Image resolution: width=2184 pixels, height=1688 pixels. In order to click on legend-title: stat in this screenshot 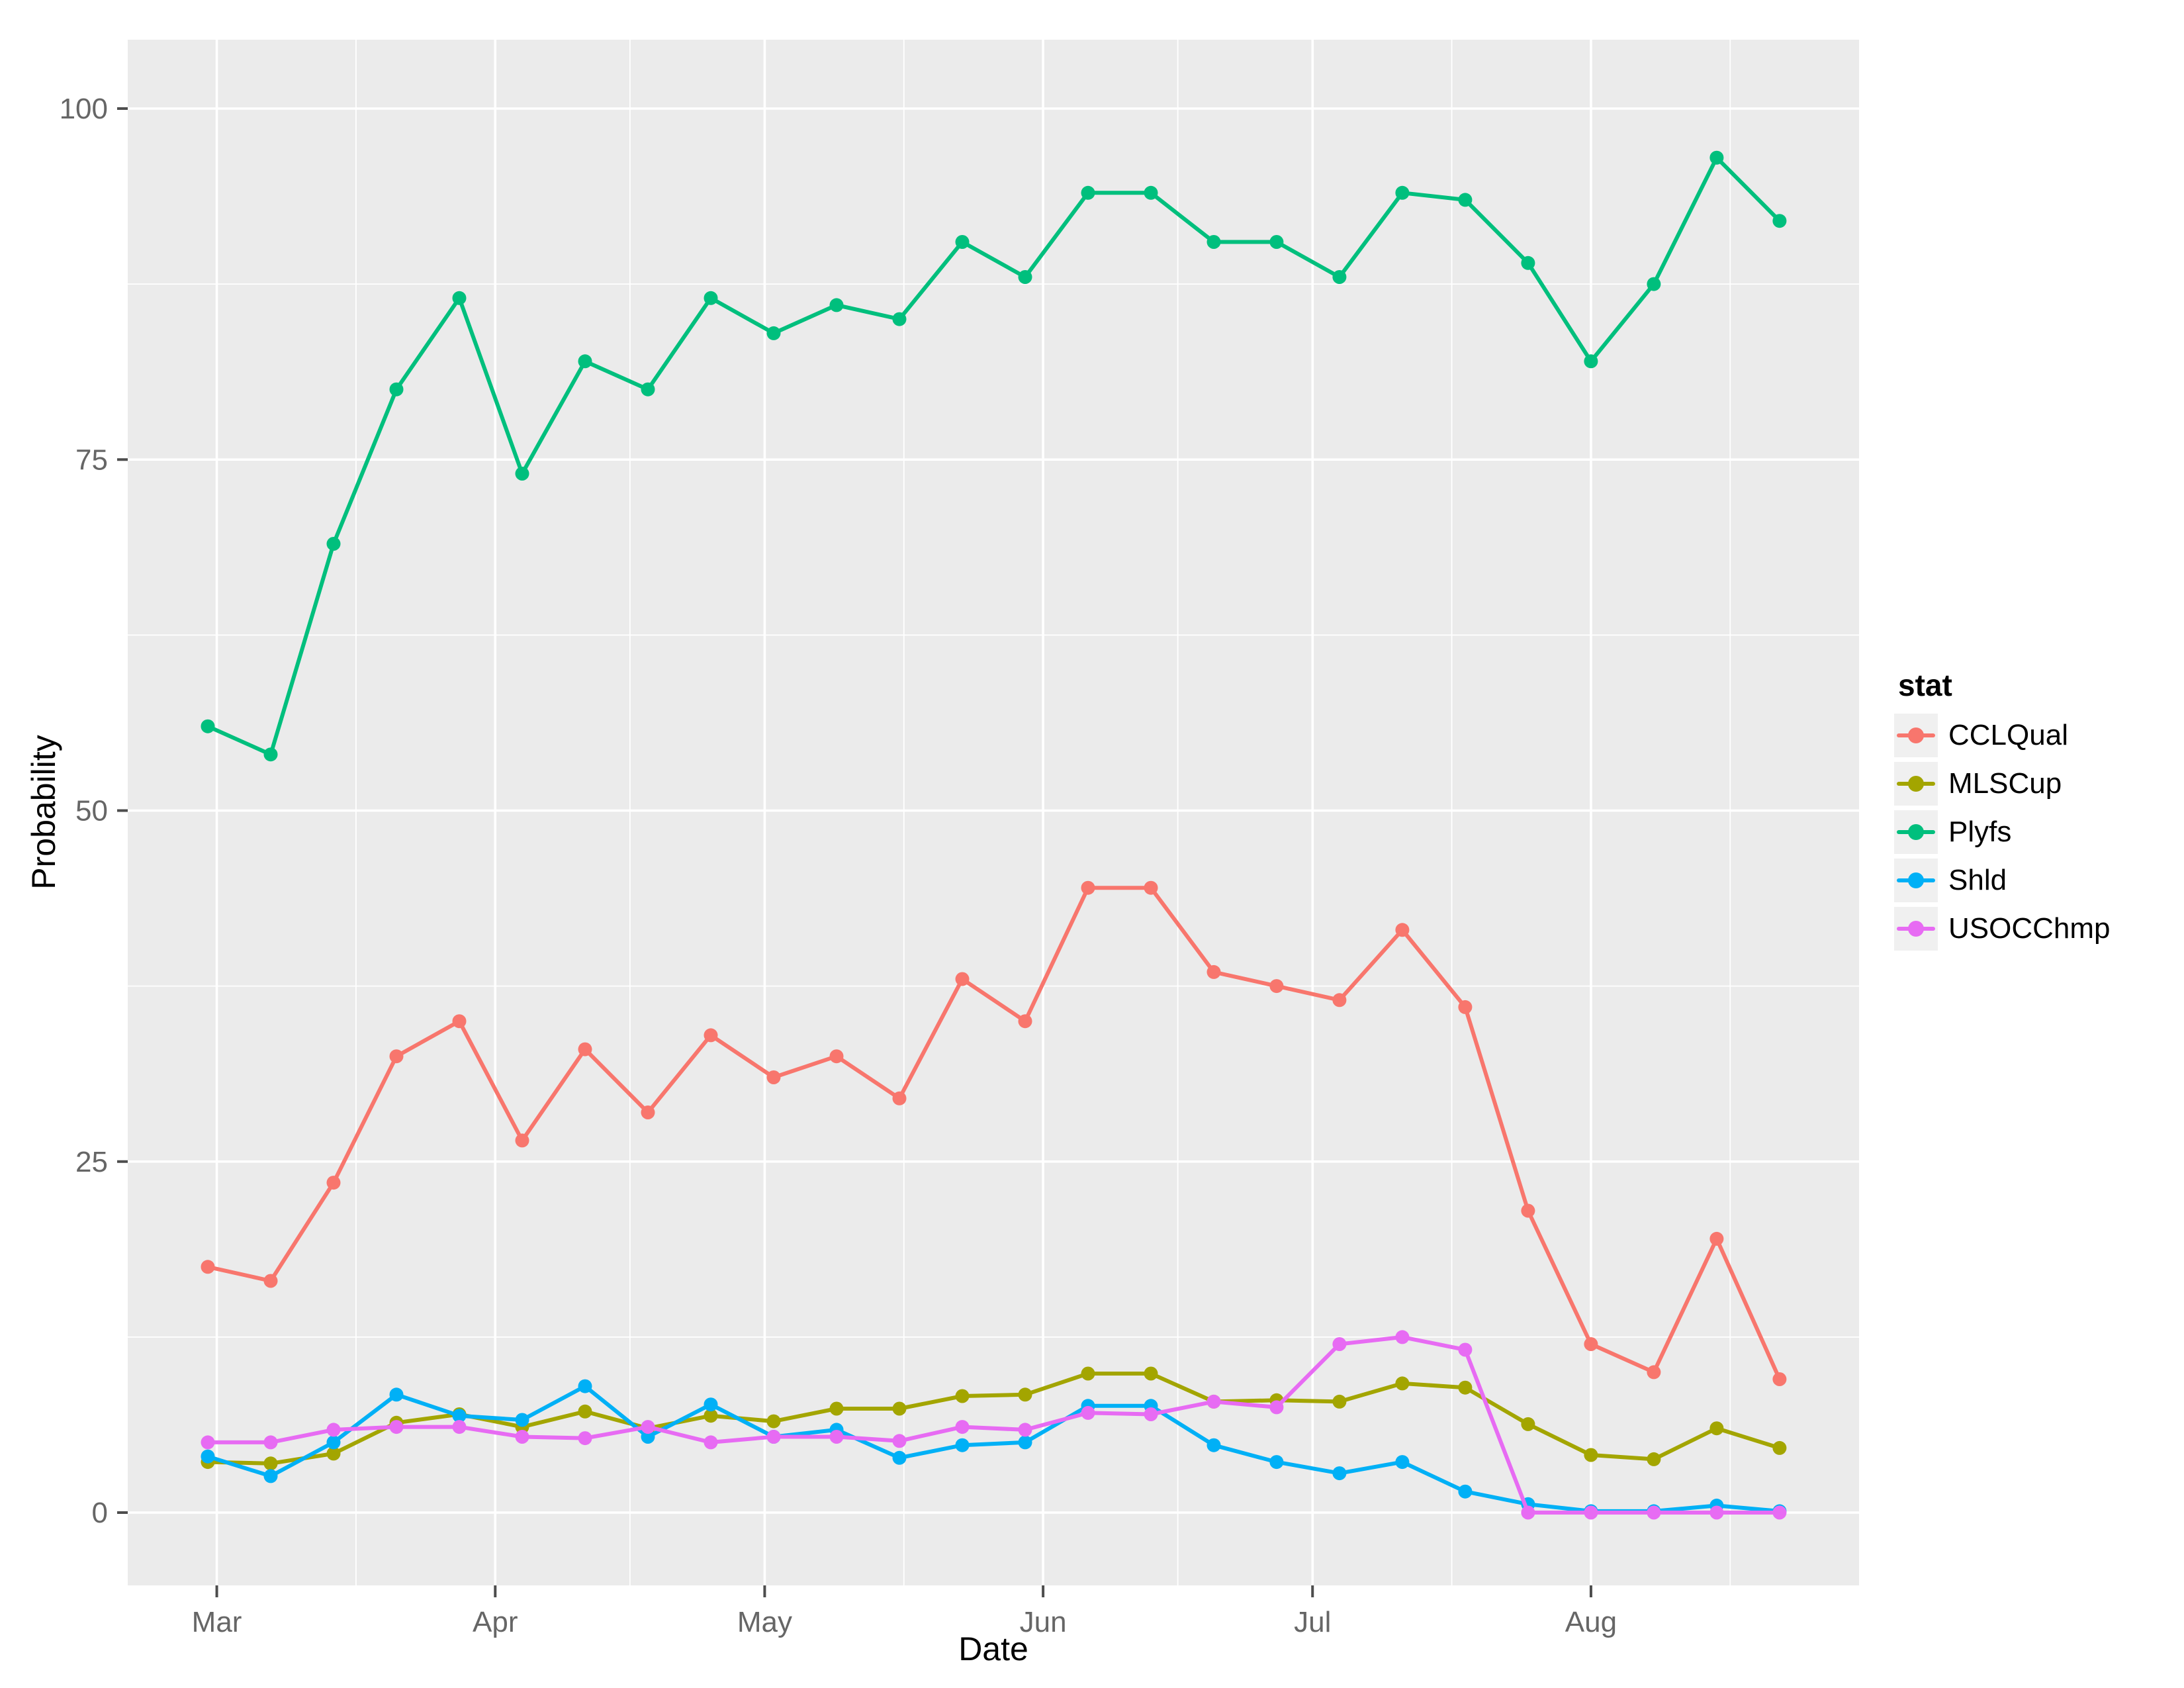, I will do `click(1925, 685)`.